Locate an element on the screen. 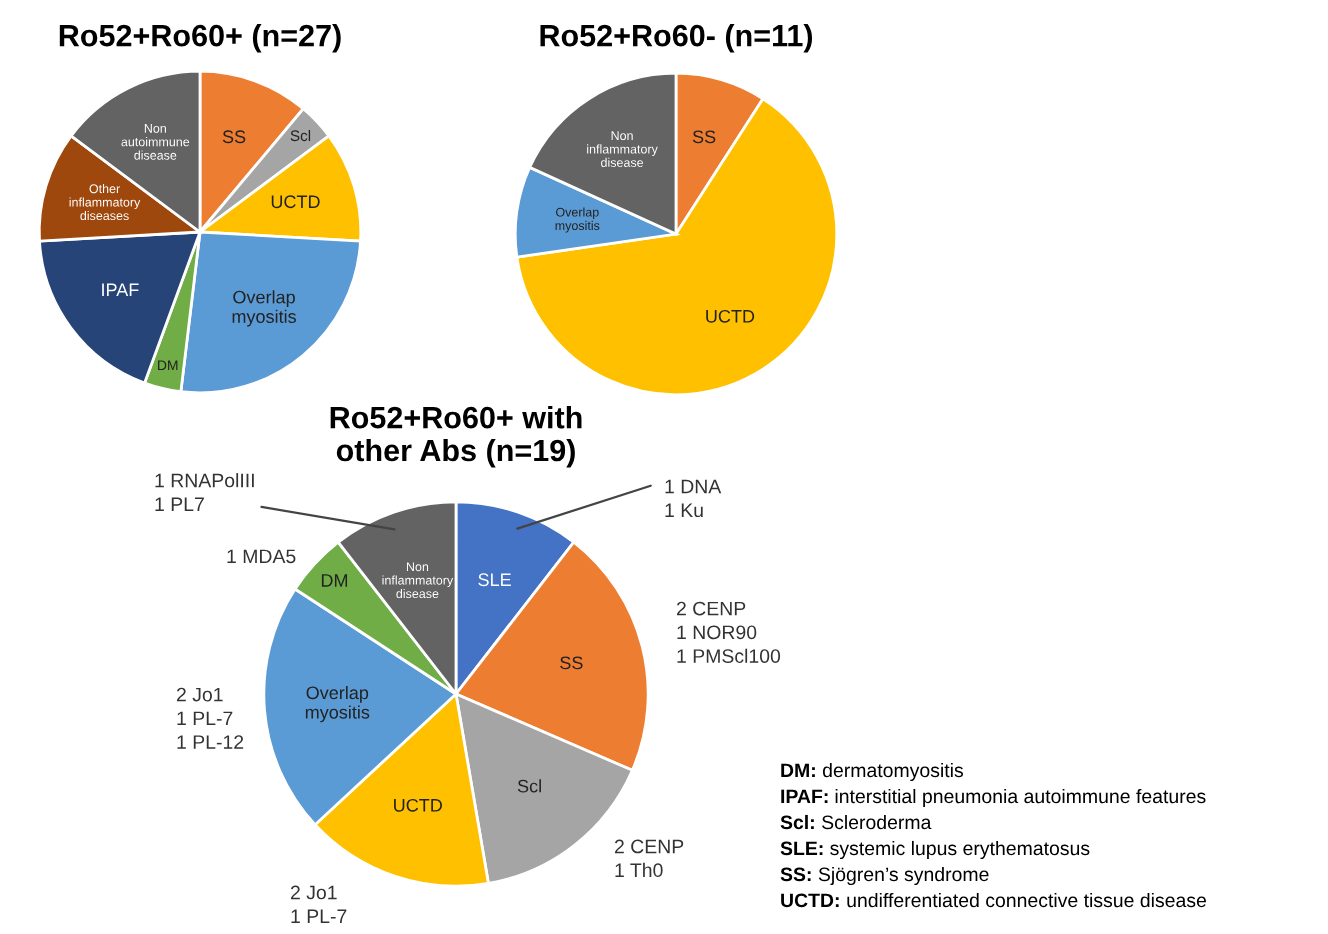  slice-label: Scl is located at coordinates (529, 786).